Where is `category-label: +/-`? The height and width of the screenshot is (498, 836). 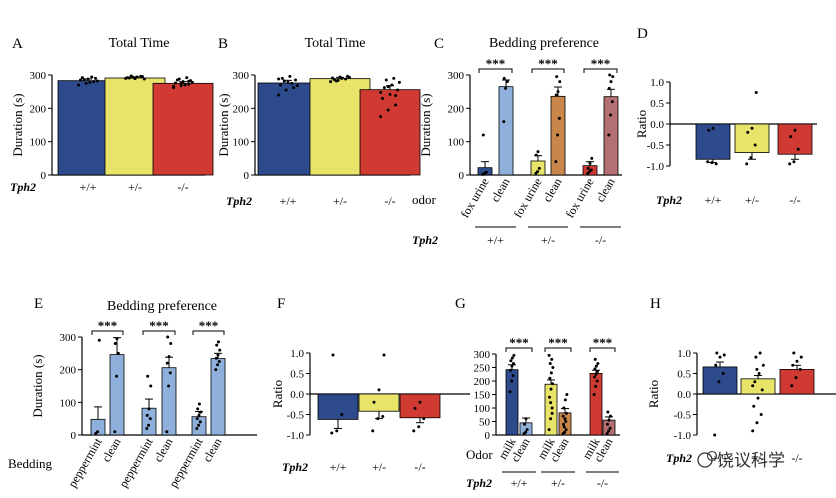 category-label: +/- is located at coordinates (758, 458).